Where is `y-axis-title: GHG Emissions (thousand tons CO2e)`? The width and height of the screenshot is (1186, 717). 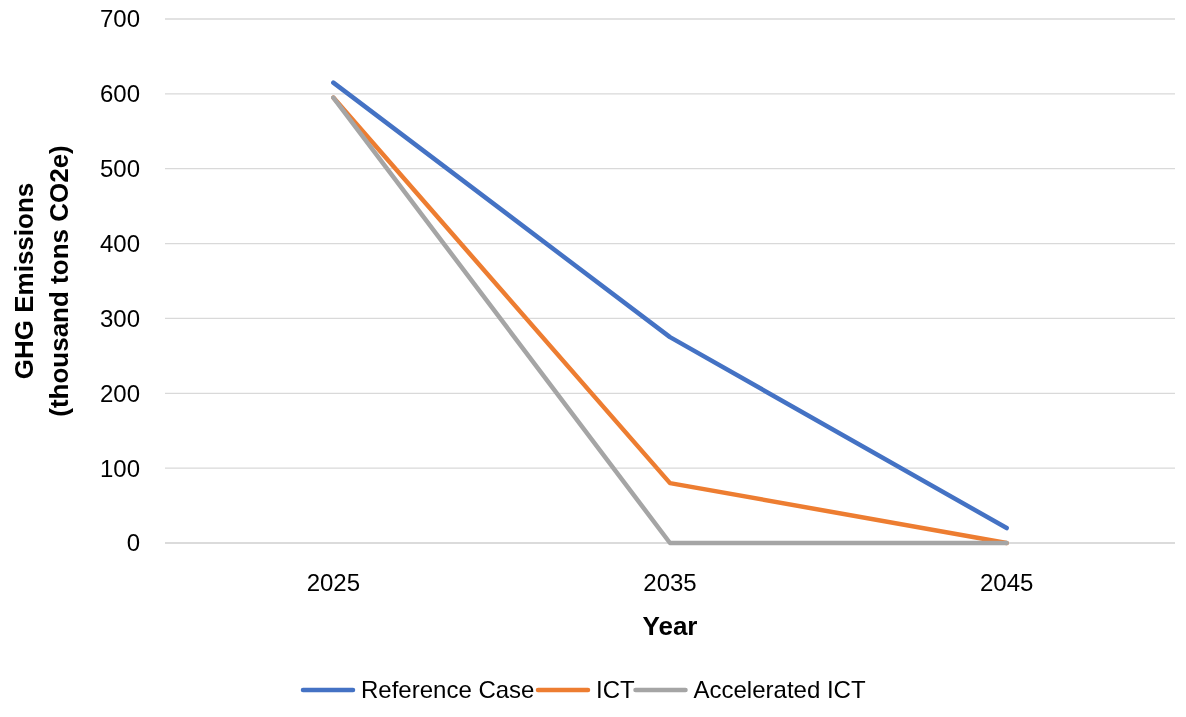
y-axis-title: GHG Emissions (thousand tons CO2e) is located at coordinates (41, 281).